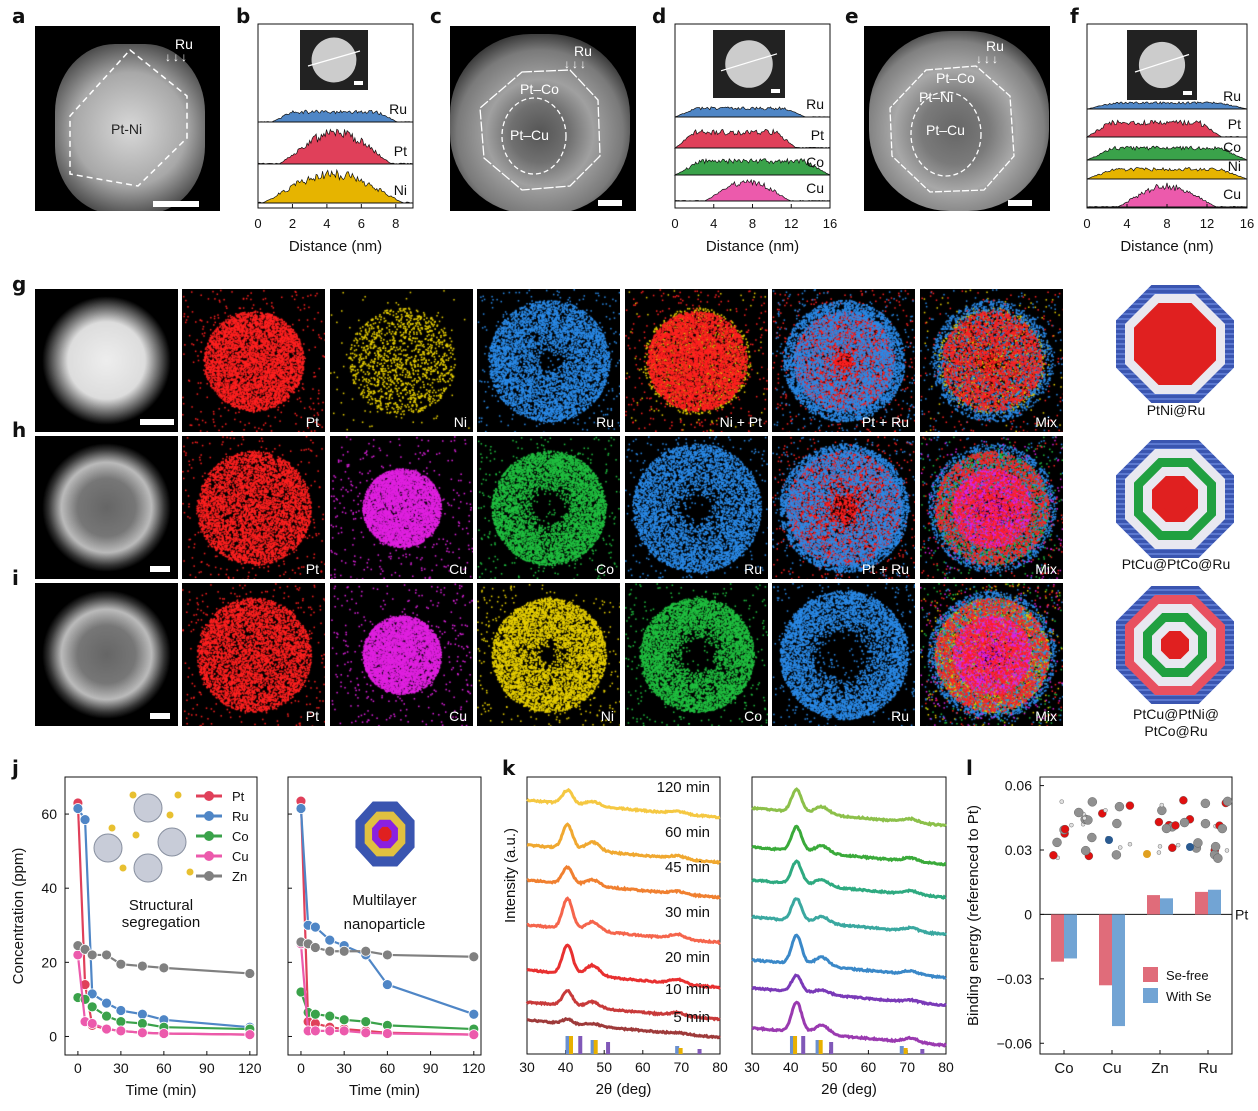 This screenshot has height=1111, width=1258. I want to click on x-tick-label: 4, so click(713, 223).